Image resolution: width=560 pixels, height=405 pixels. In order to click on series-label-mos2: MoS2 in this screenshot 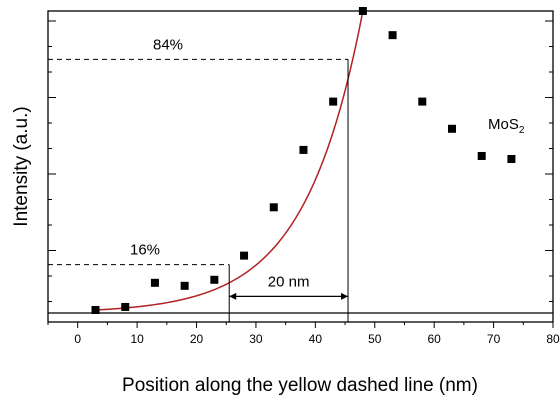, I will do `click(506, 126)`.